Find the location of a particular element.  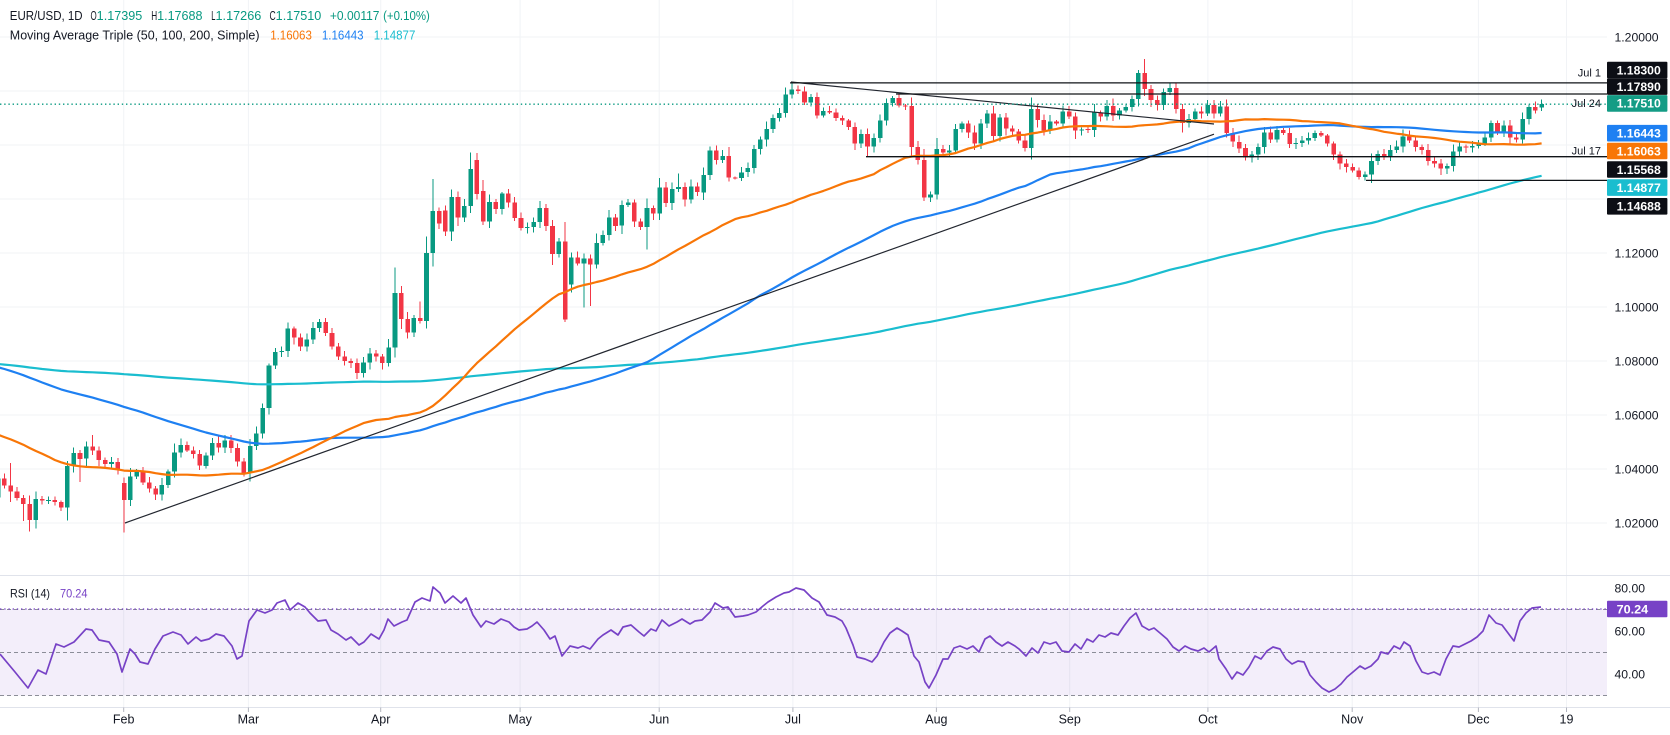

svg-text: 1.12000 is located at coordinates (1637, 253).